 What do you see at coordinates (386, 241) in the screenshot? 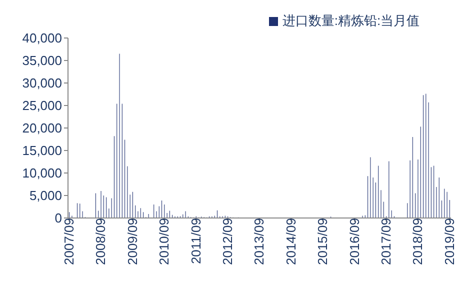
I see `x-tick-label: 2017/09` at bounding box center [386, 241].